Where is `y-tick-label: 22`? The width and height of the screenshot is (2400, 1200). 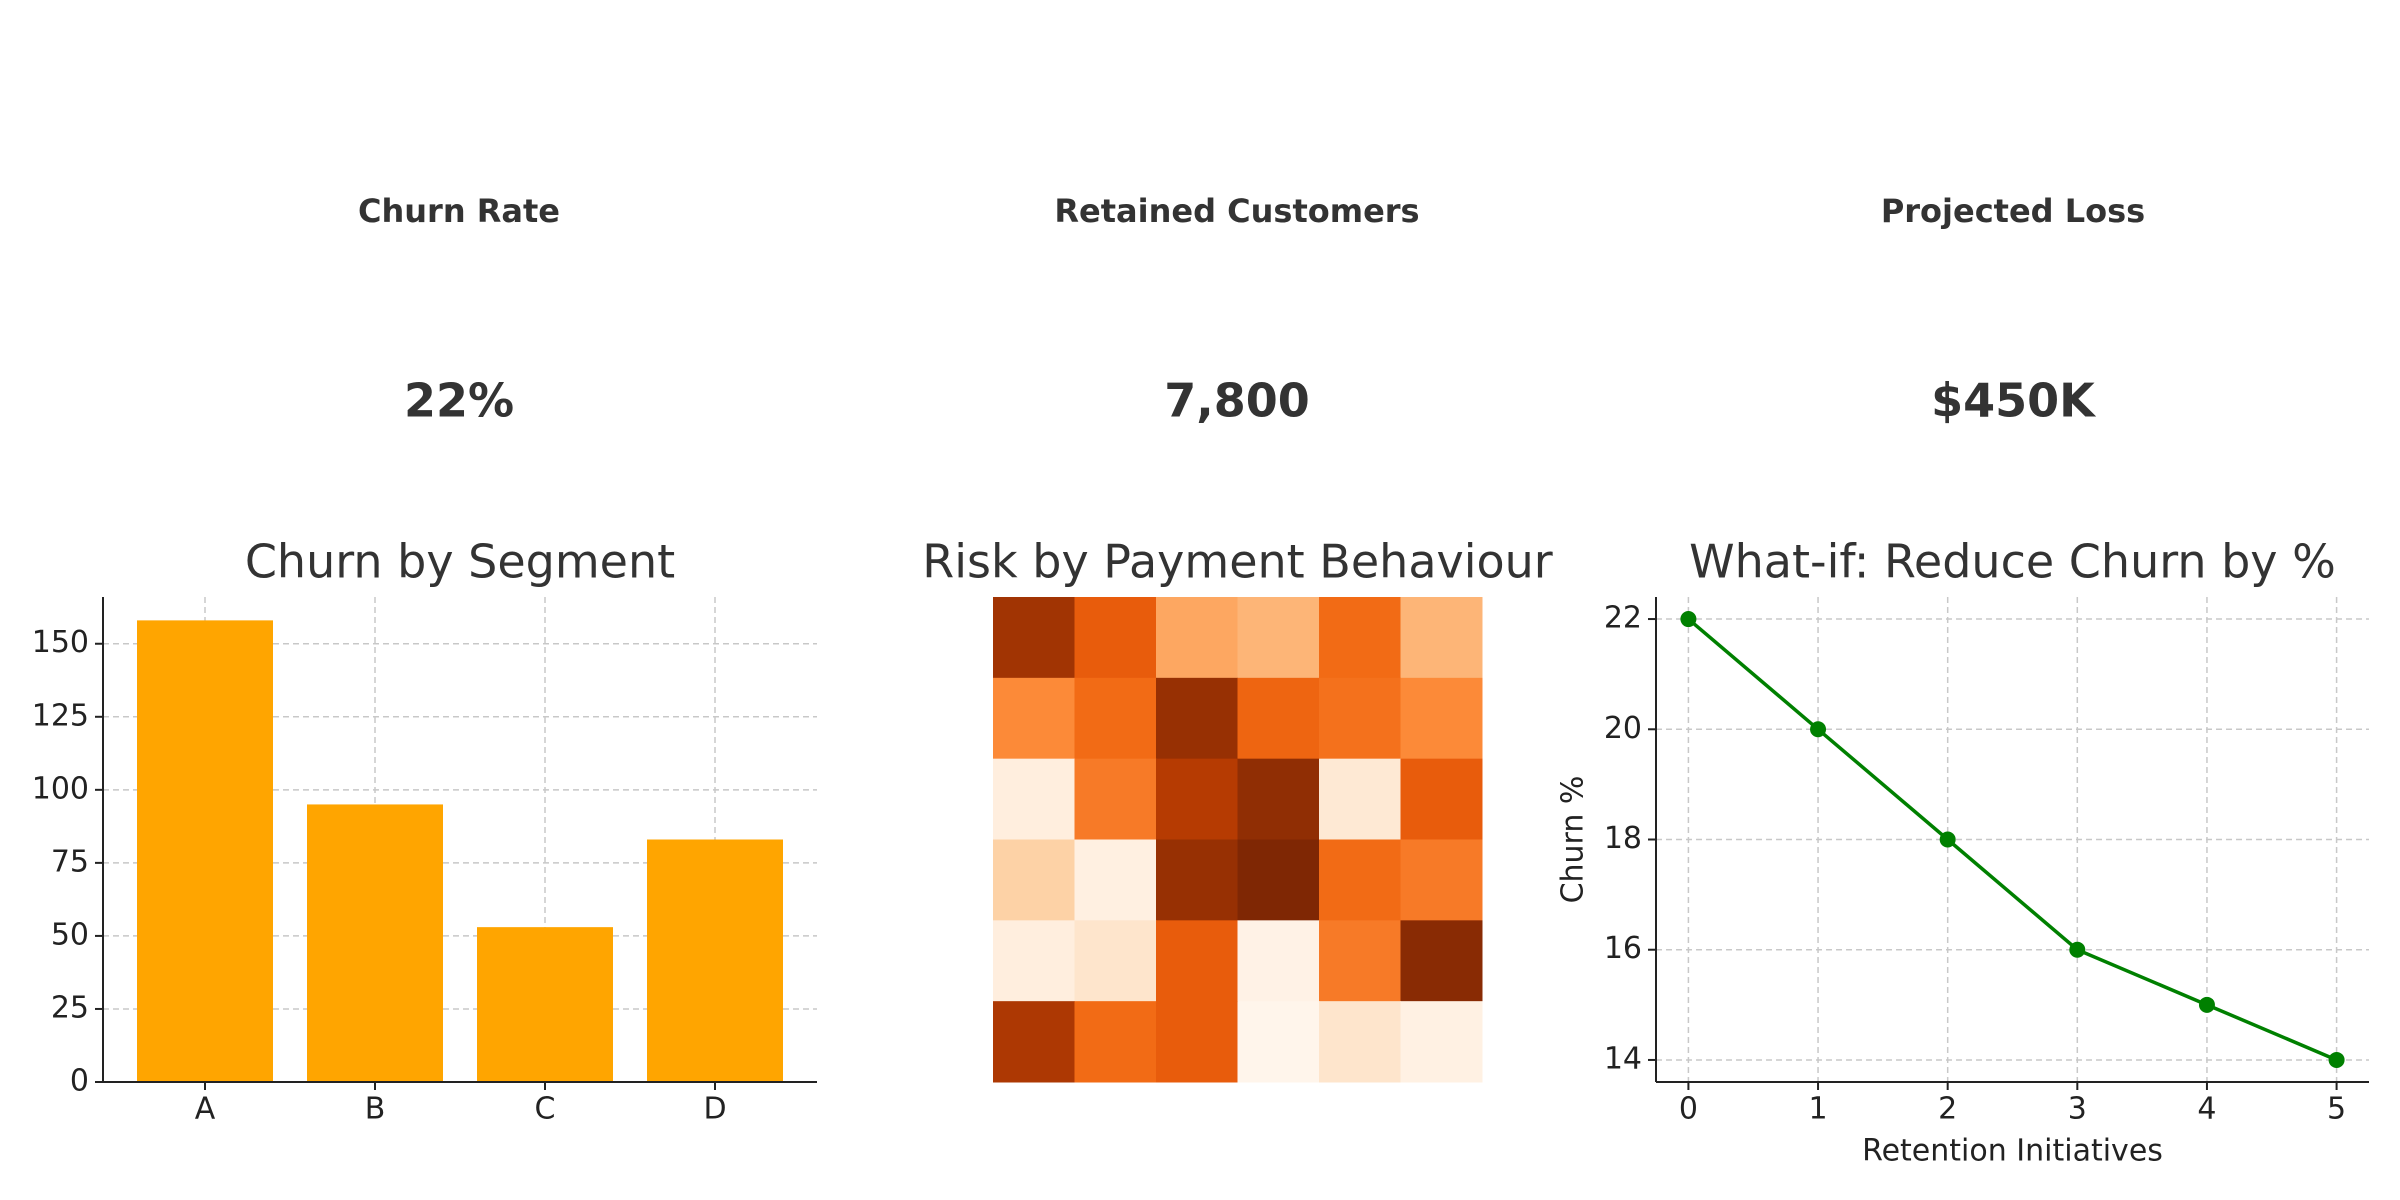 y-tick-label: 22 is located at coordinates (1623, 618).